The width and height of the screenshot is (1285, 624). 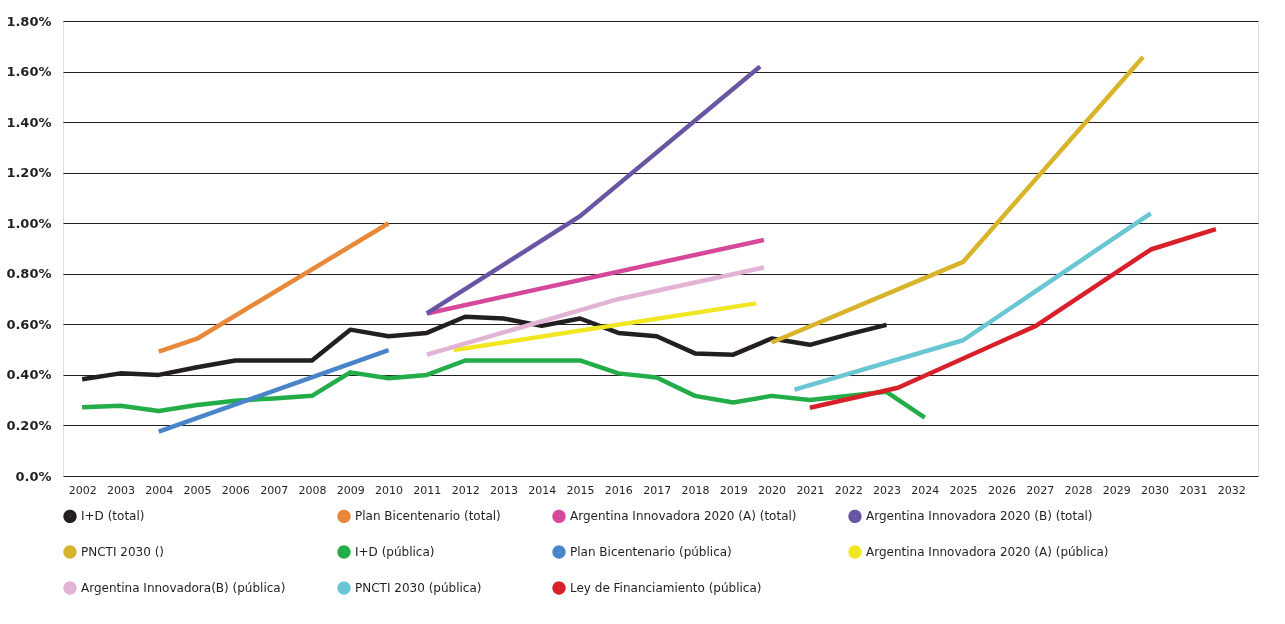 I want to click on x-tick-label: 2017, so click(x=657, y=490).